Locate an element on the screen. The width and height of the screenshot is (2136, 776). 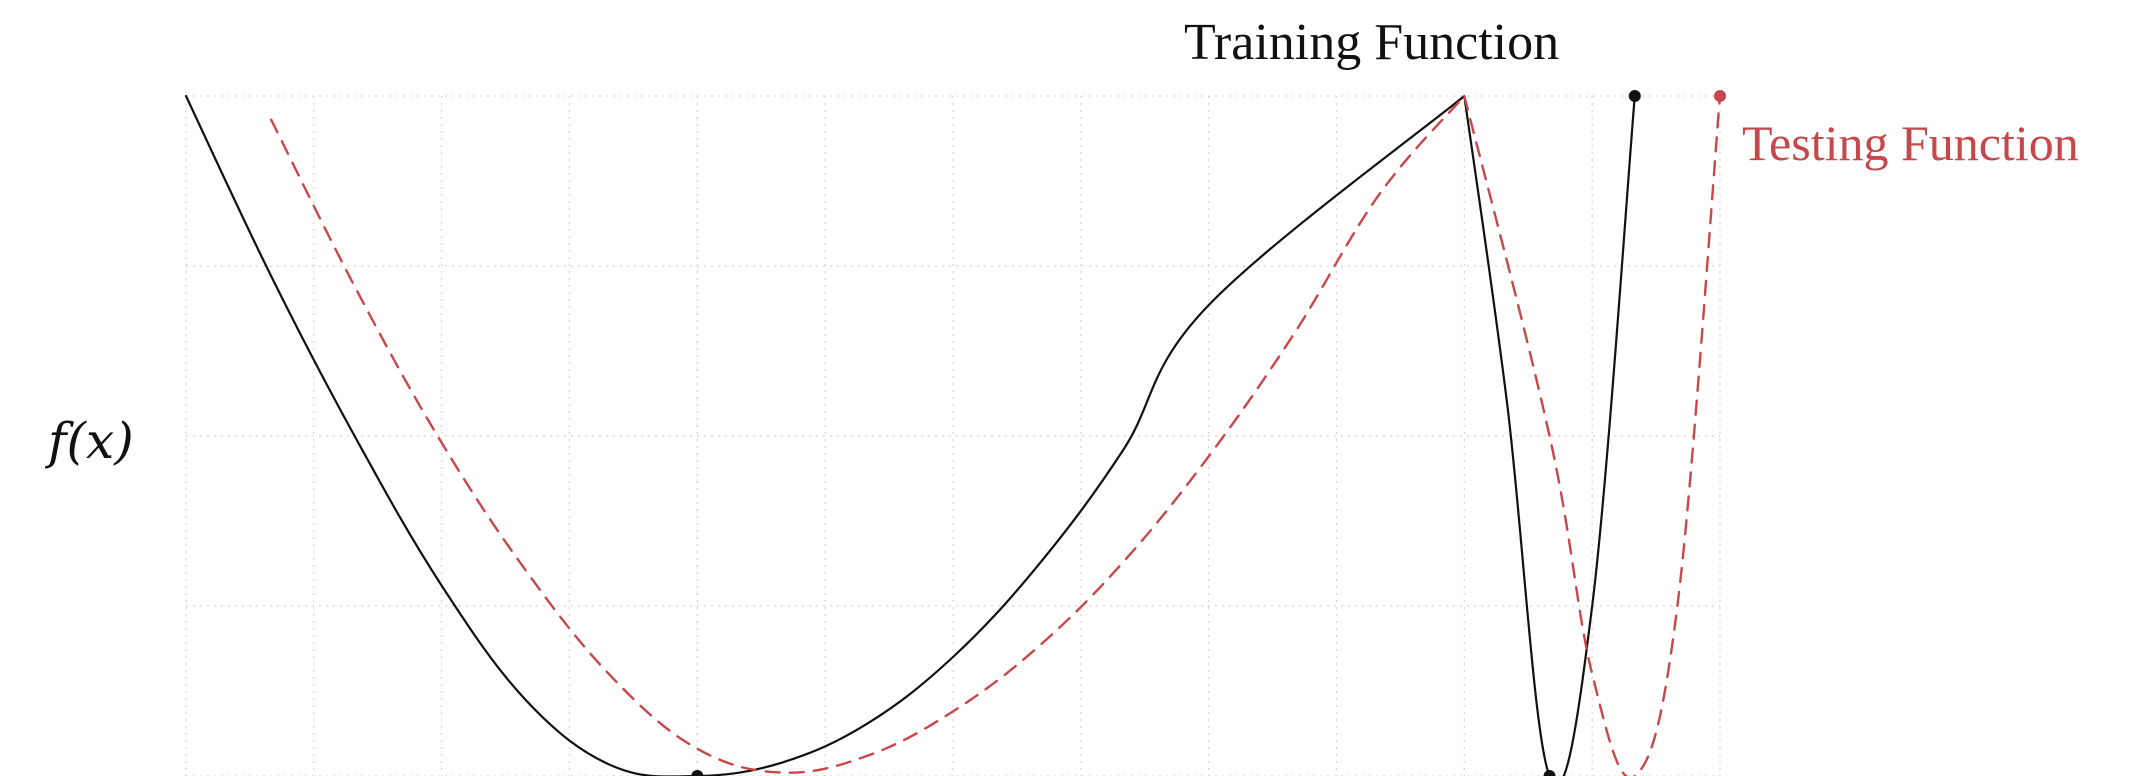
y-axis-label: f(x) is located at coordinates (89, 441).